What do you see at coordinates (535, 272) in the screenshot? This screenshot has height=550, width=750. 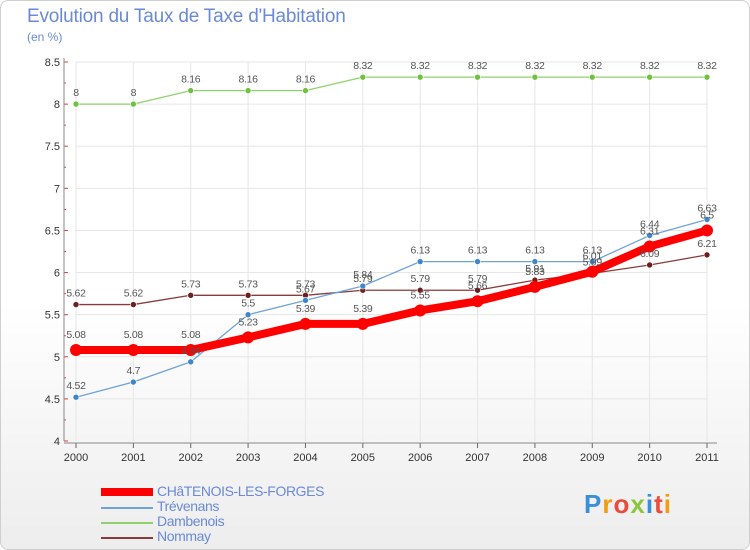 I see `data-label: 5.83` at bounding box center [535, 272].